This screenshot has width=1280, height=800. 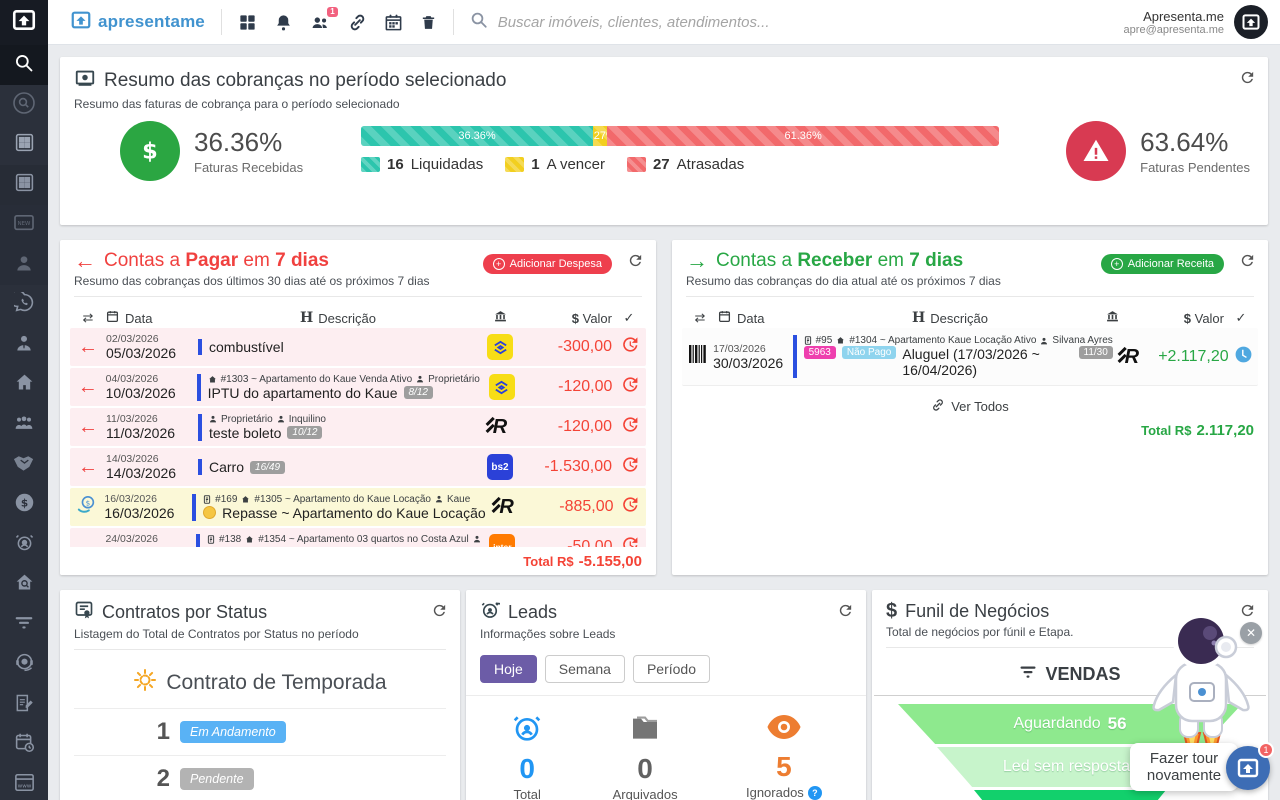 I want to click on sidebar-item-schedule, so click(x=24, y=745).